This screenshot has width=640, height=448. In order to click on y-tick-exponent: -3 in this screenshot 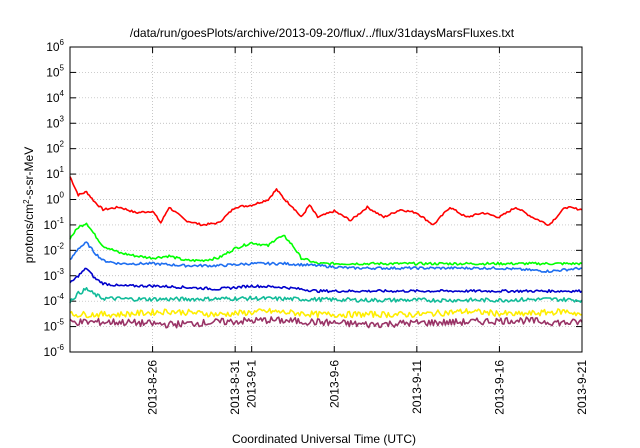, I will do `click(61, 271)`.